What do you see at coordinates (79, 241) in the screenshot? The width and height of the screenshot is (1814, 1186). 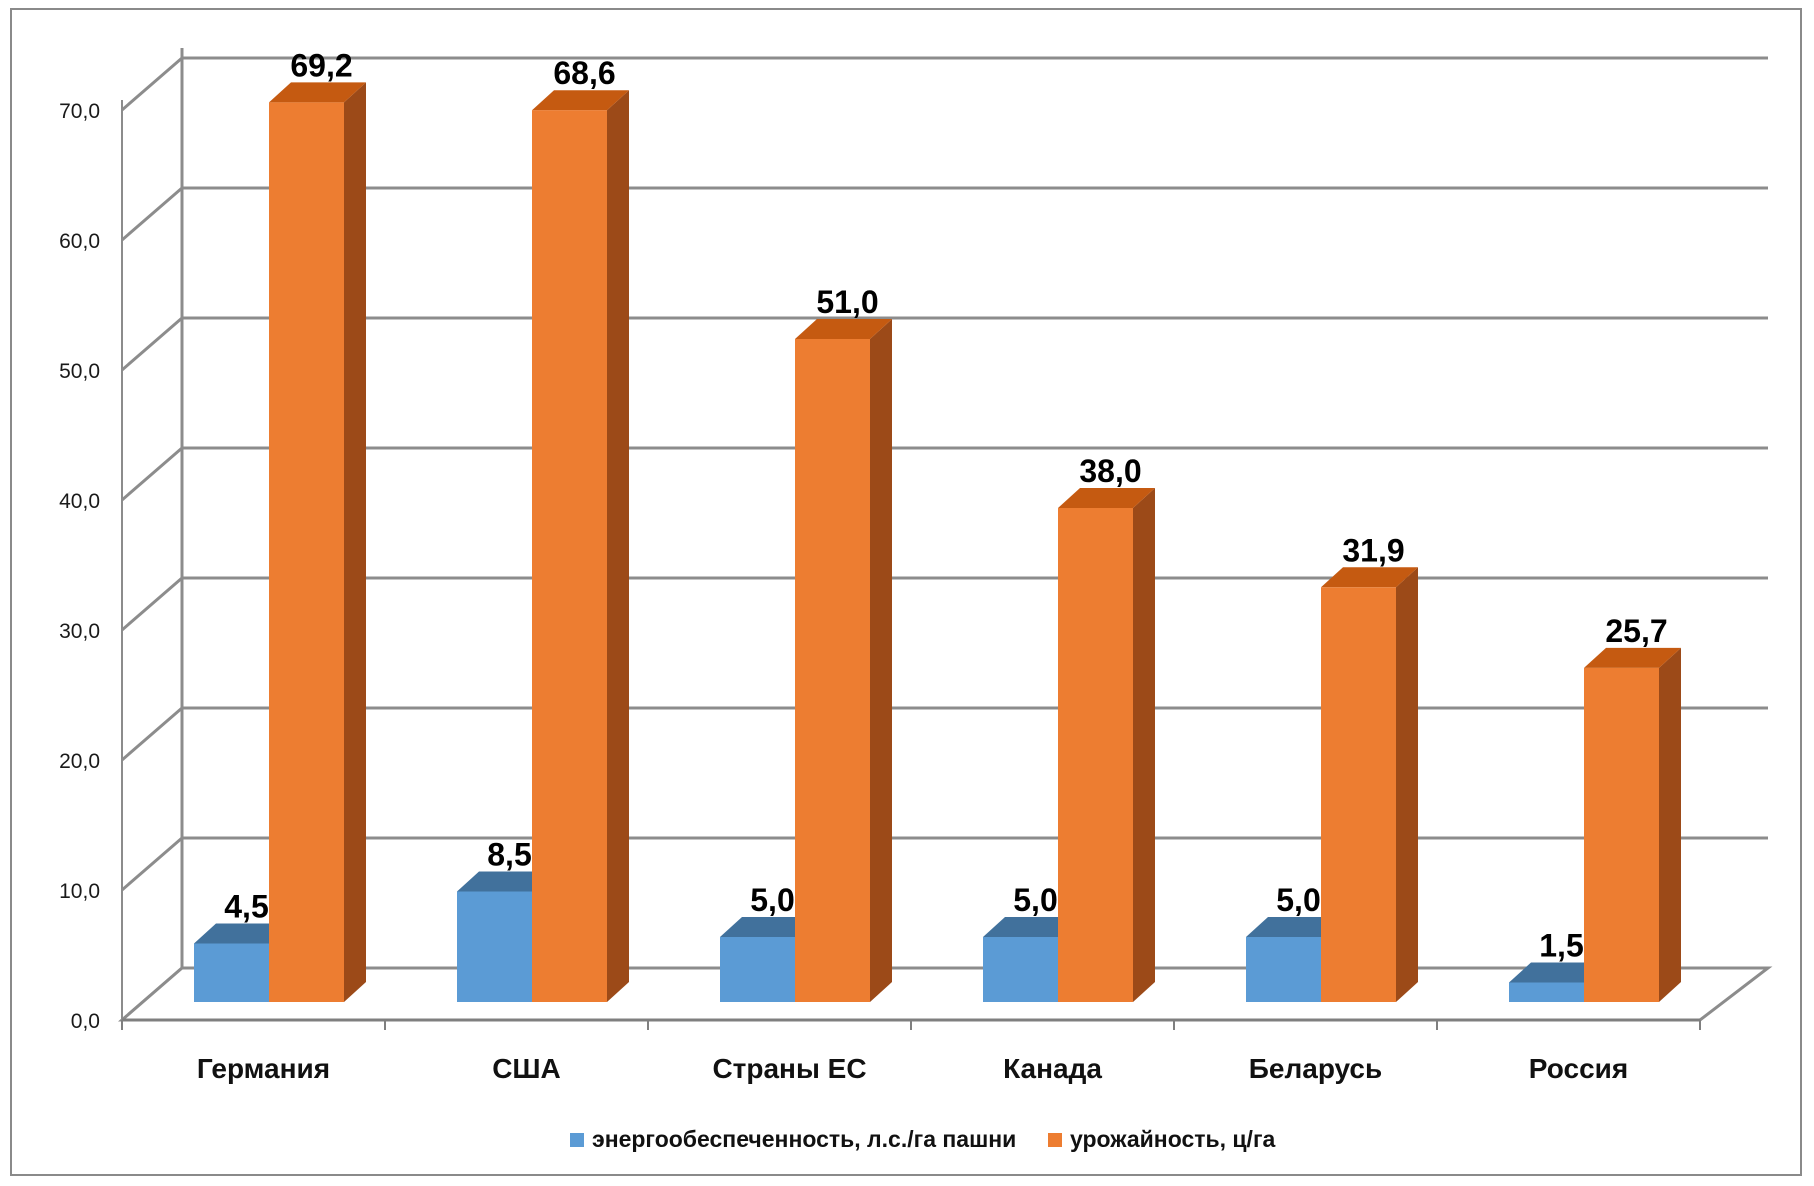 I see `y-tick-label: 60,0` at bounding box center [79, 241].